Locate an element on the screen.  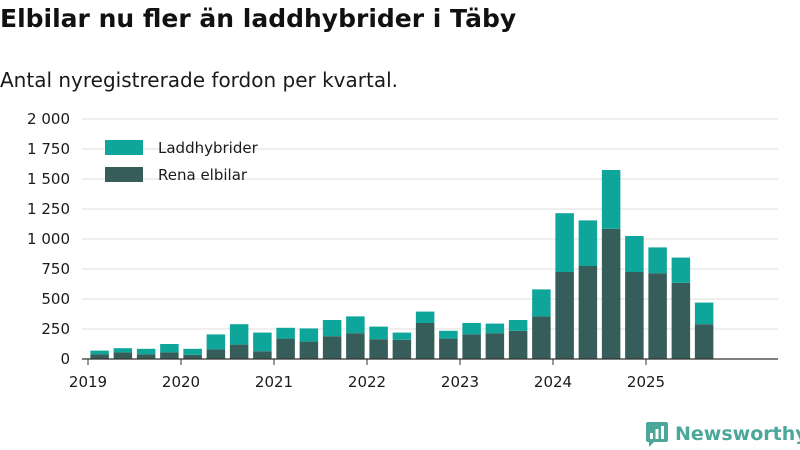
newsworthy-logo: Newsworthy is located at coordinates (722, 434).